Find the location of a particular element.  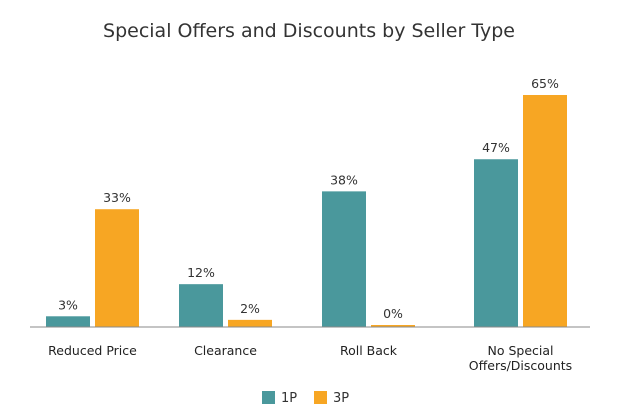

data-label-1p-0: 3% is located at coordinates (68, 304).